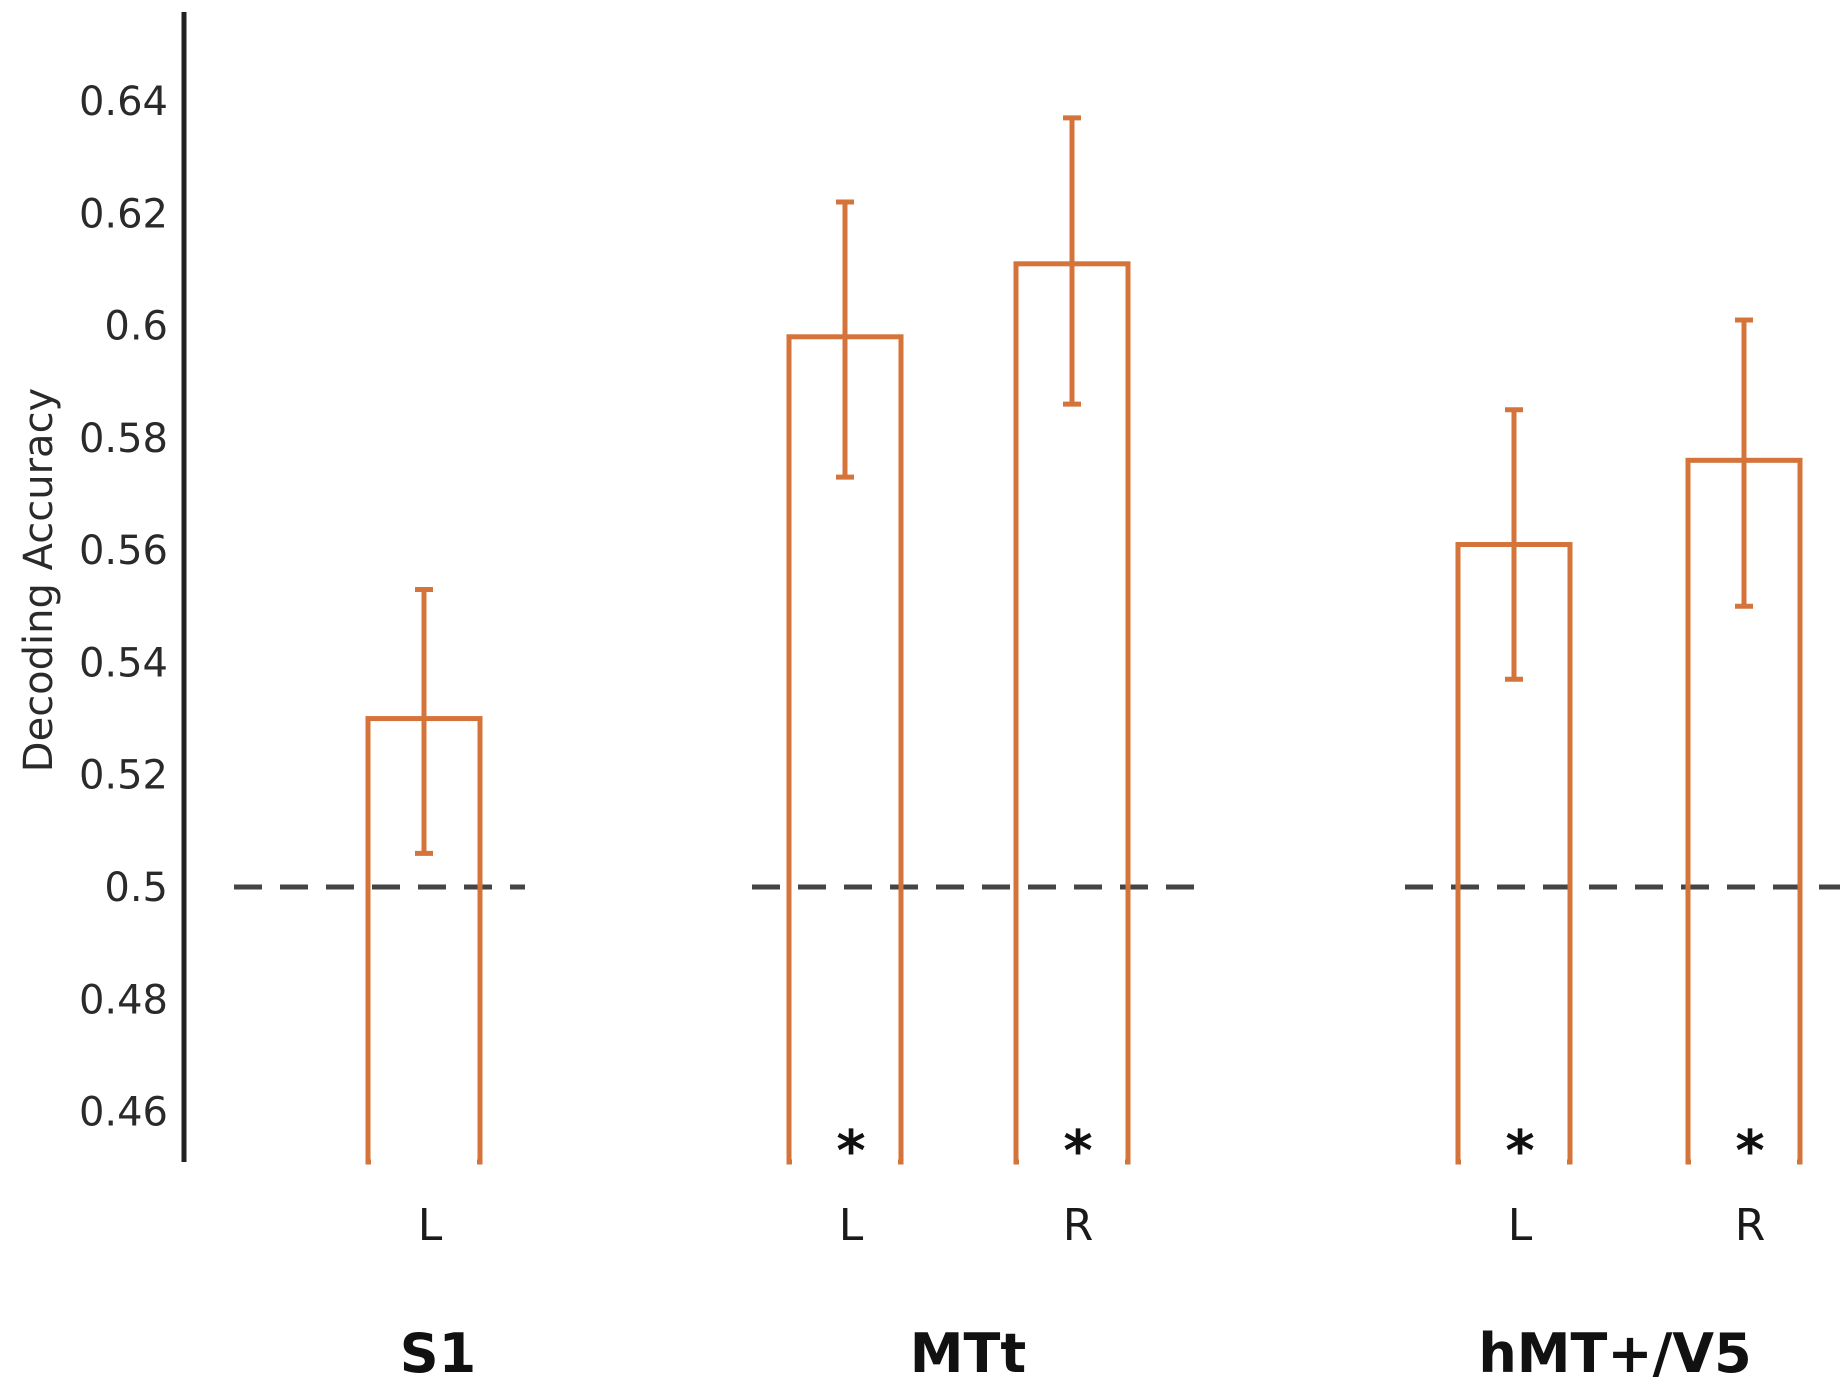 The width and height of the screenshot is (1848, 1394). Describe the element at coordinates (123, 439) in the screenshot. I see `y-tick-label: 0.58` at that location.